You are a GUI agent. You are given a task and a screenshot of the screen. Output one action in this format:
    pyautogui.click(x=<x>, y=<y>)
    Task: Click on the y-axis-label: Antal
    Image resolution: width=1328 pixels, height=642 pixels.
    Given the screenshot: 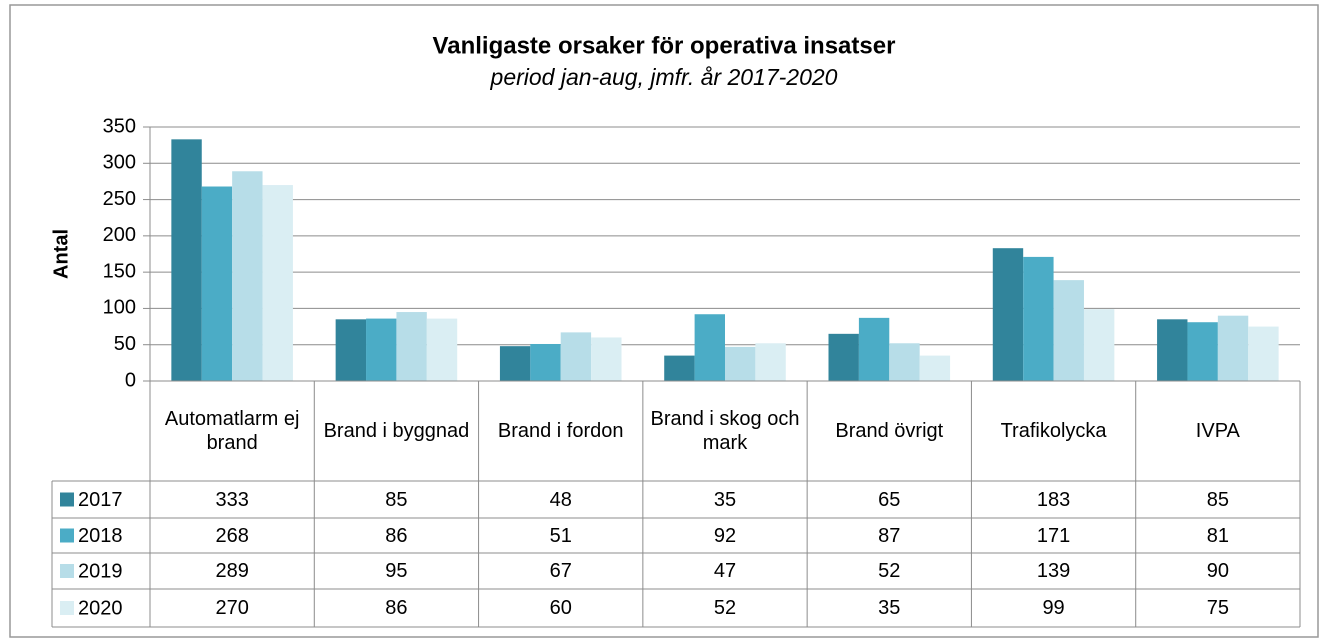 What is the action you would take?
    pyautogui.click(x=61, y=254)
    